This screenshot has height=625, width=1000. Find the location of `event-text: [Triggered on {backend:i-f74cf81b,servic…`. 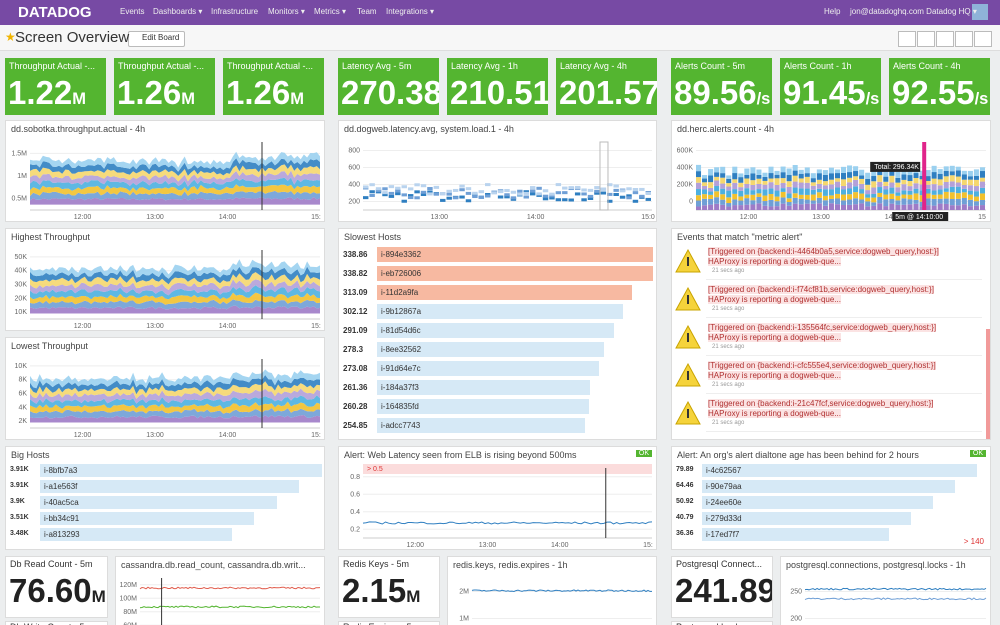

event-text: [Triggered on {backend:i-f74cf81b,servic… is located at coordinates (821, 289).